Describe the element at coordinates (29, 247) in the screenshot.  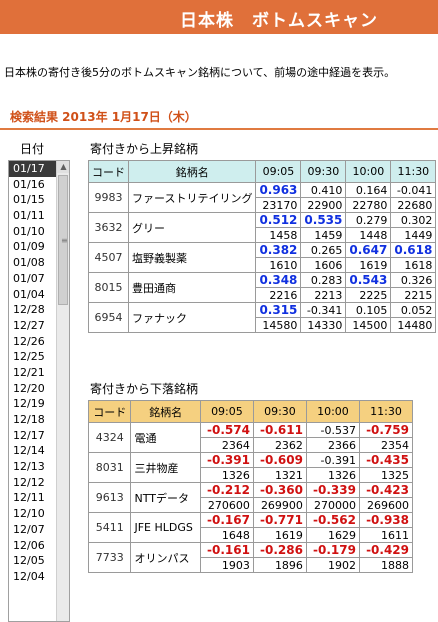
I see `date-list-item: 01/09` at that location.